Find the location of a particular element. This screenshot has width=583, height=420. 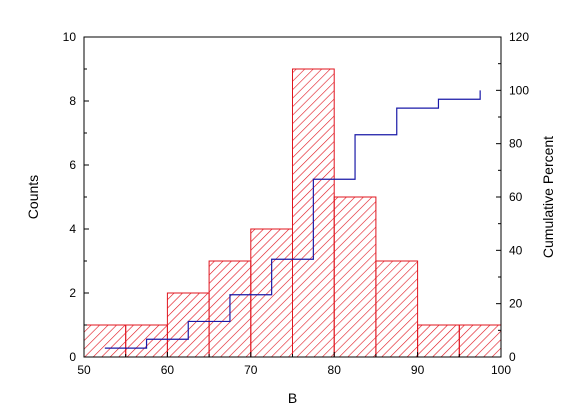

y-axis-title: Counts is located at coordinates (33, 197).